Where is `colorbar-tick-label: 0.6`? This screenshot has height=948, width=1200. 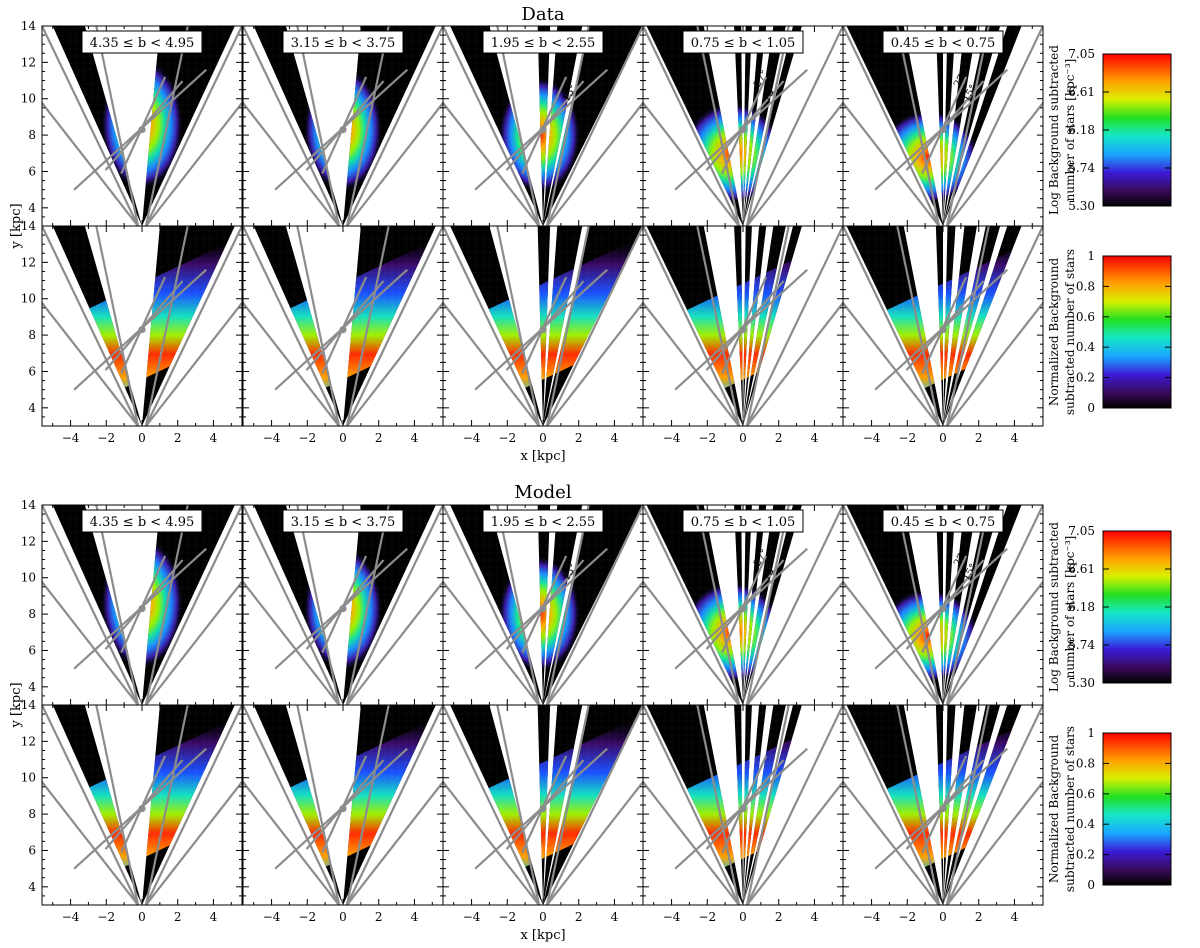 colorbar-tick-label: 0.6 is located at coordinates (1085, 794).